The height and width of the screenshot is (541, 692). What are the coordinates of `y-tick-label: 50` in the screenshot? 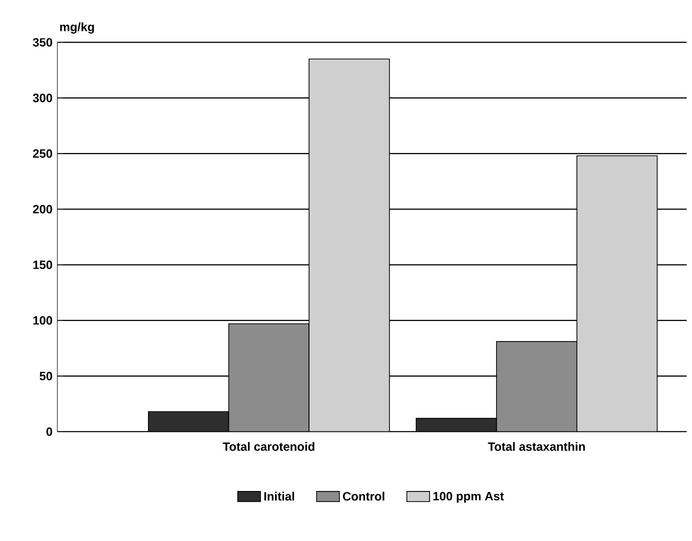 It's located at (46, 376).